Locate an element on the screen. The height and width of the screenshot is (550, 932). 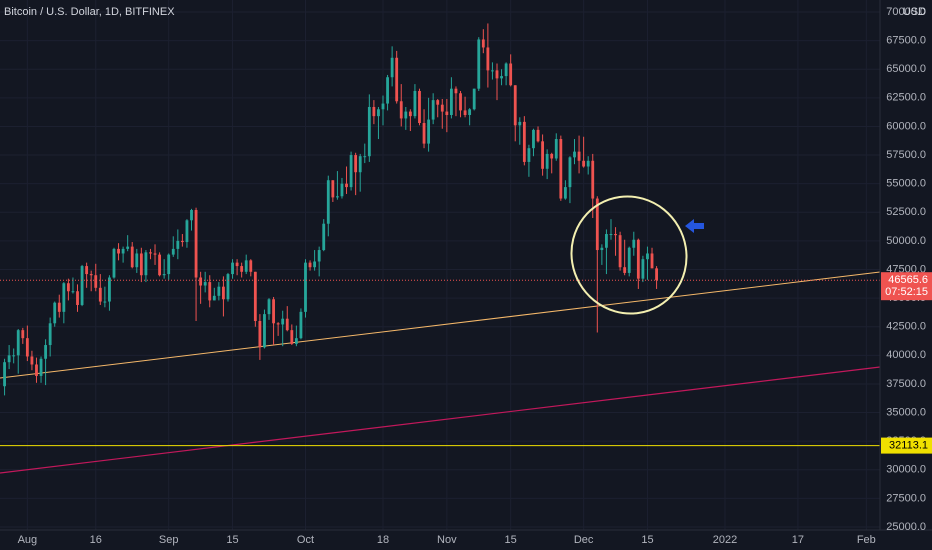
y-tick-label: 70000.0 is located at coordinates (906, 12).